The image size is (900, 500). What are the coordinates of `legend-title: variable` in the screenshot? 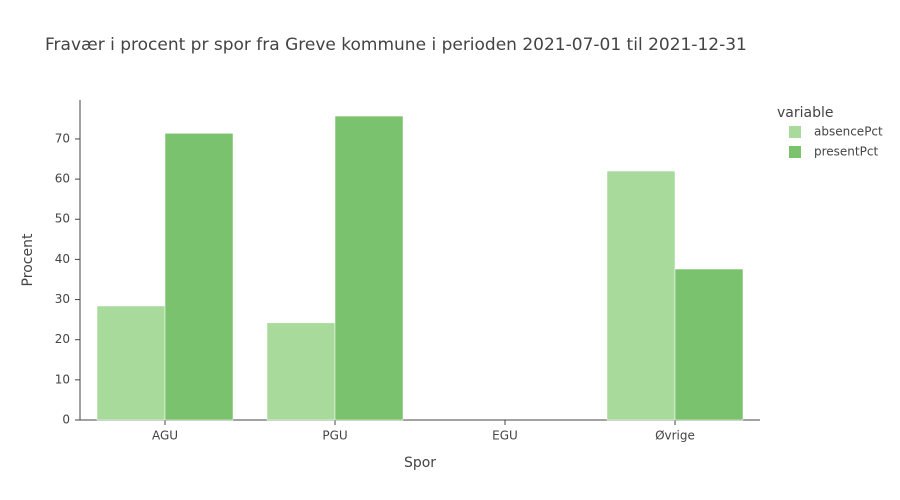 It's located at (805, 113).